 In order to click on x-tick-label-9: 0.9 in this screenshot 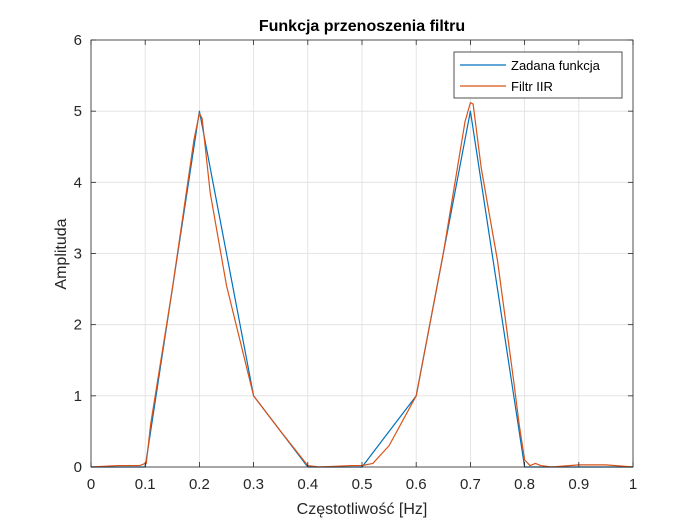, I will do `click(578, 484)`.